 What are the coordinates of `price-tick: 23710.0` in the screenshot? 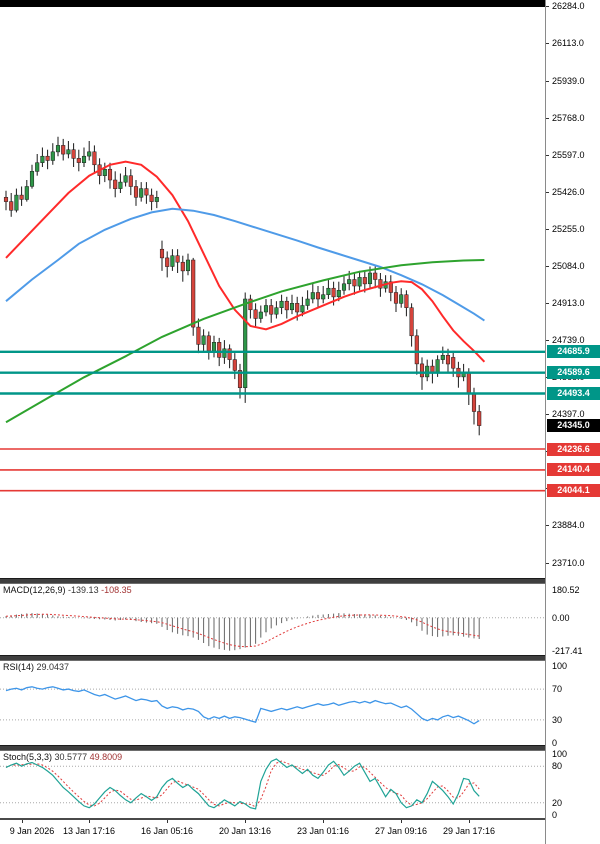 It's located at (568, 563).